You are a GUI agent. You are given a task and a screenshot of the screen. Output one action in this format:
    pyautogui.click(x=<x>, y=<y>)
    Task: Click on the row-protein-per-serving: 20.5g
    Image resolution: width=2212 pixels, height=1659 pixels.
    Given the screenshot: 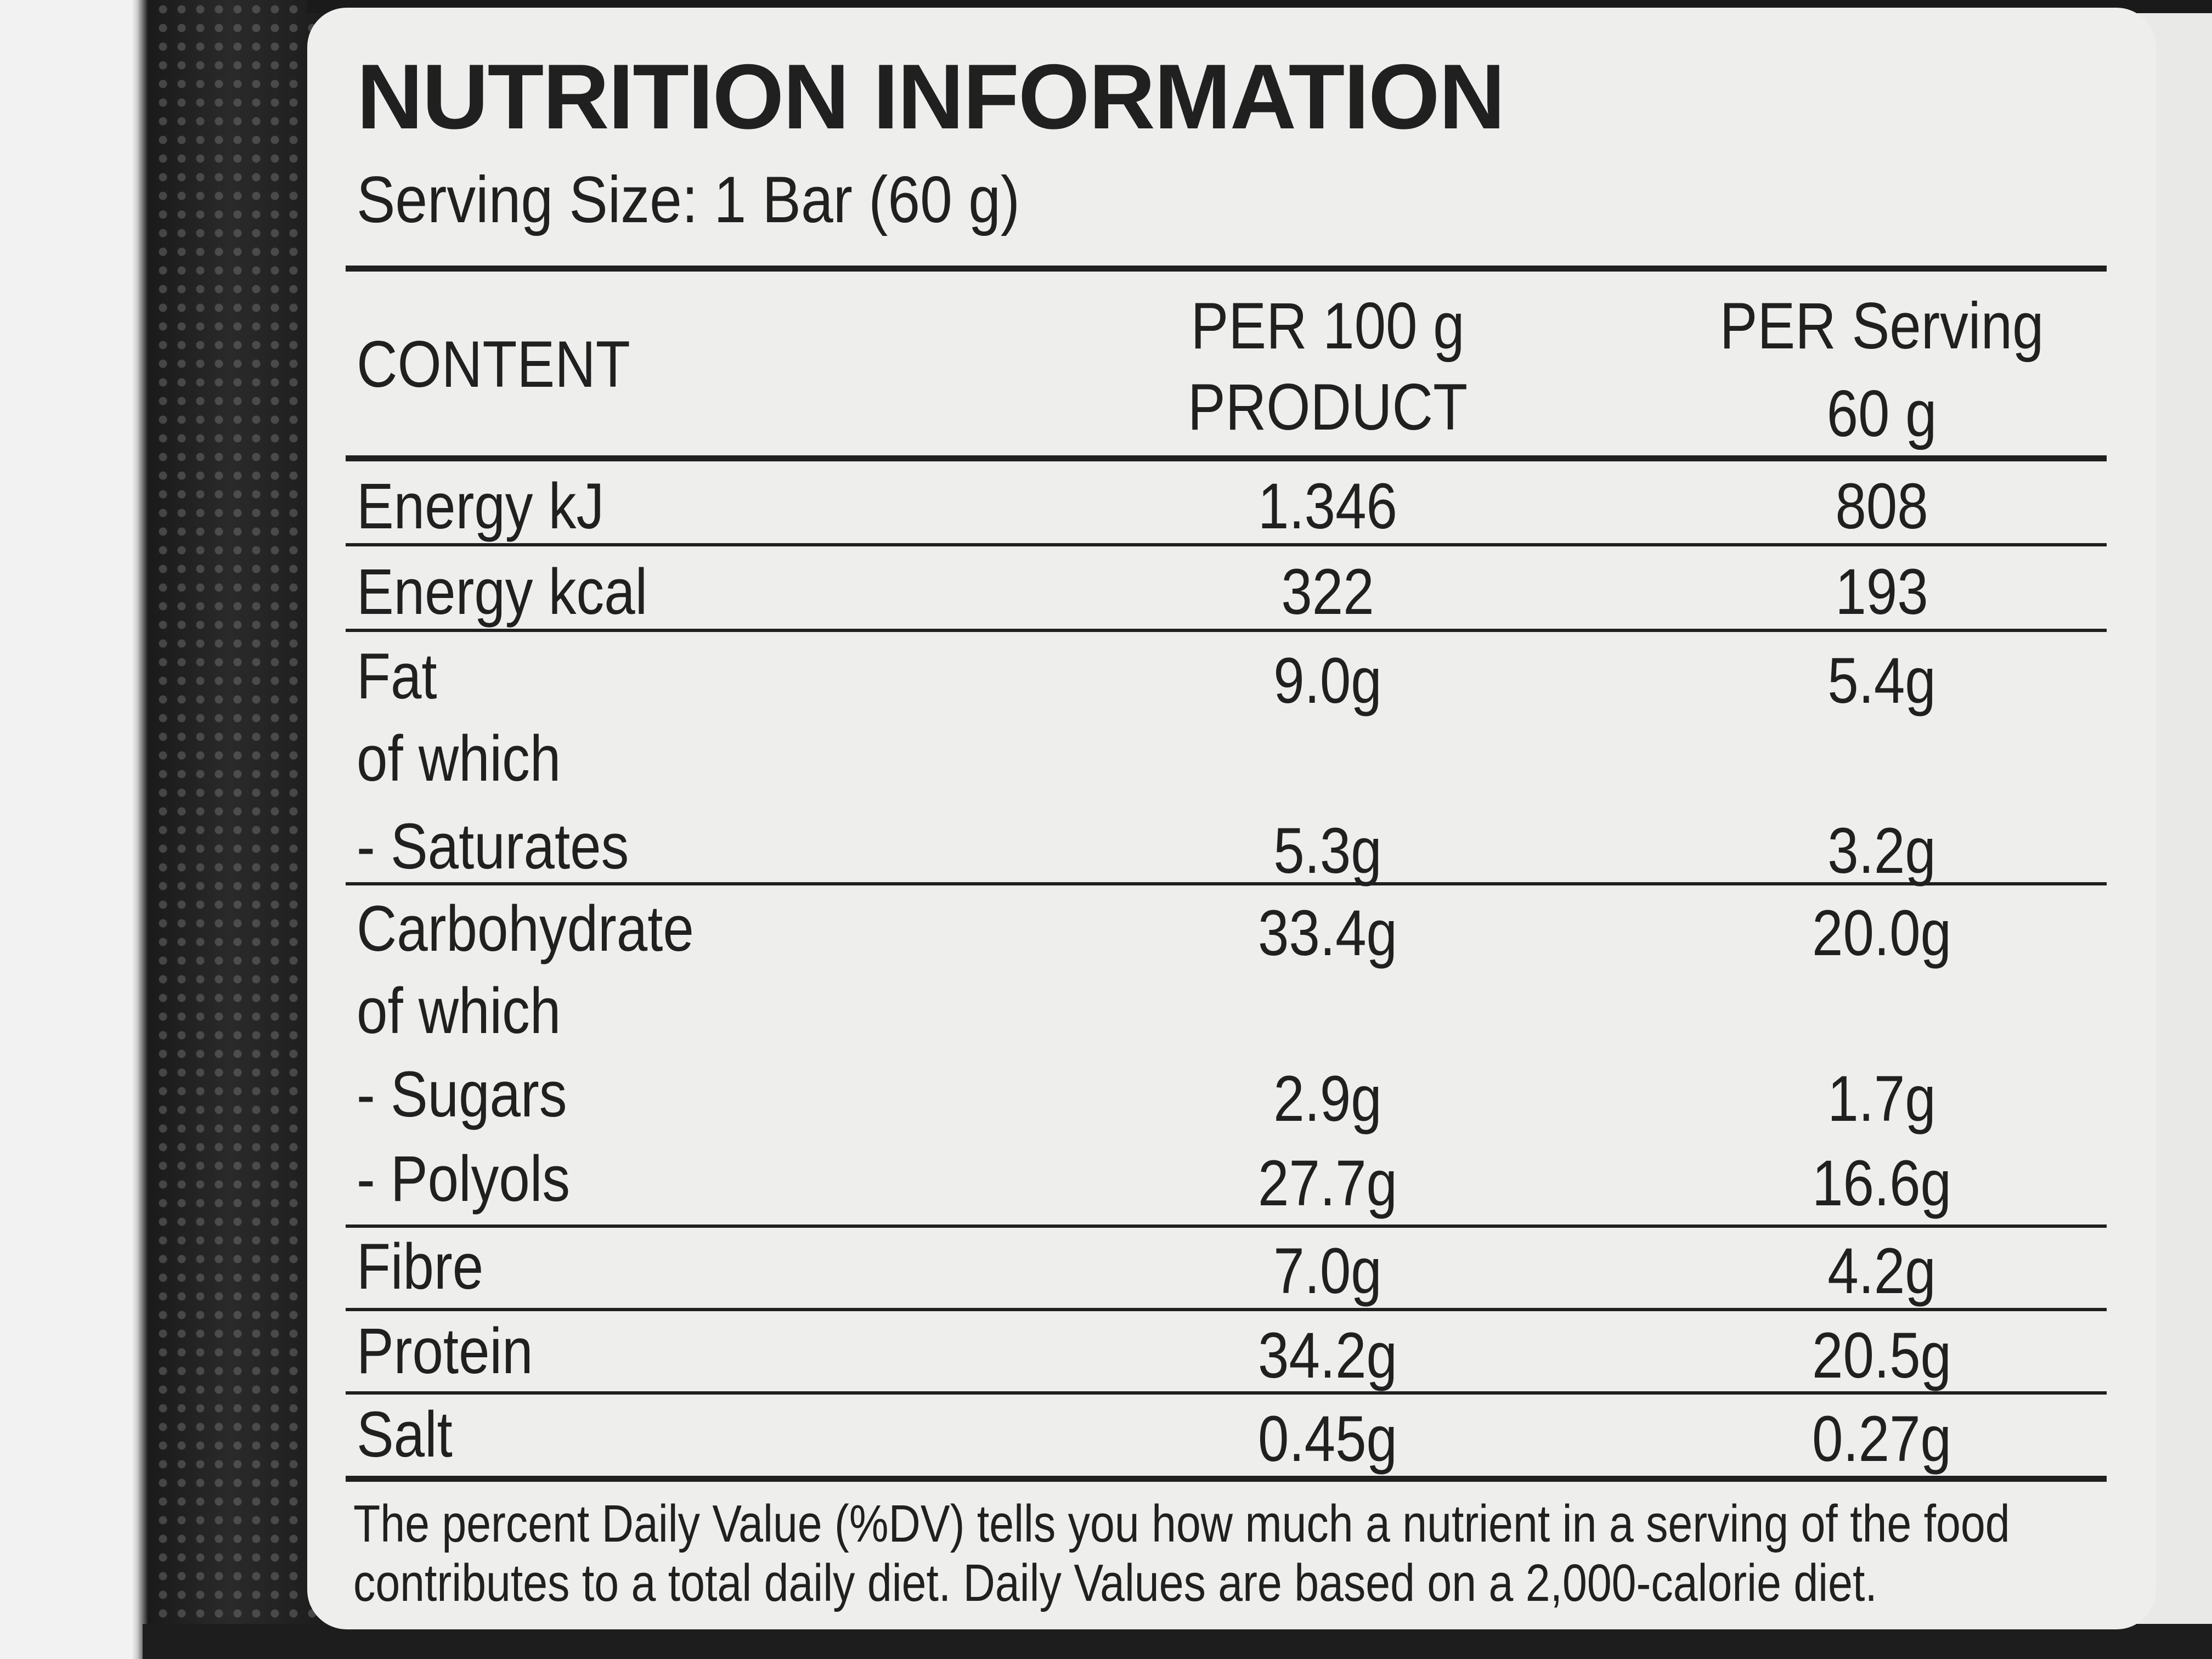 What is the action you would take?
    pyautogui.click(x=1881, y=1355)
    